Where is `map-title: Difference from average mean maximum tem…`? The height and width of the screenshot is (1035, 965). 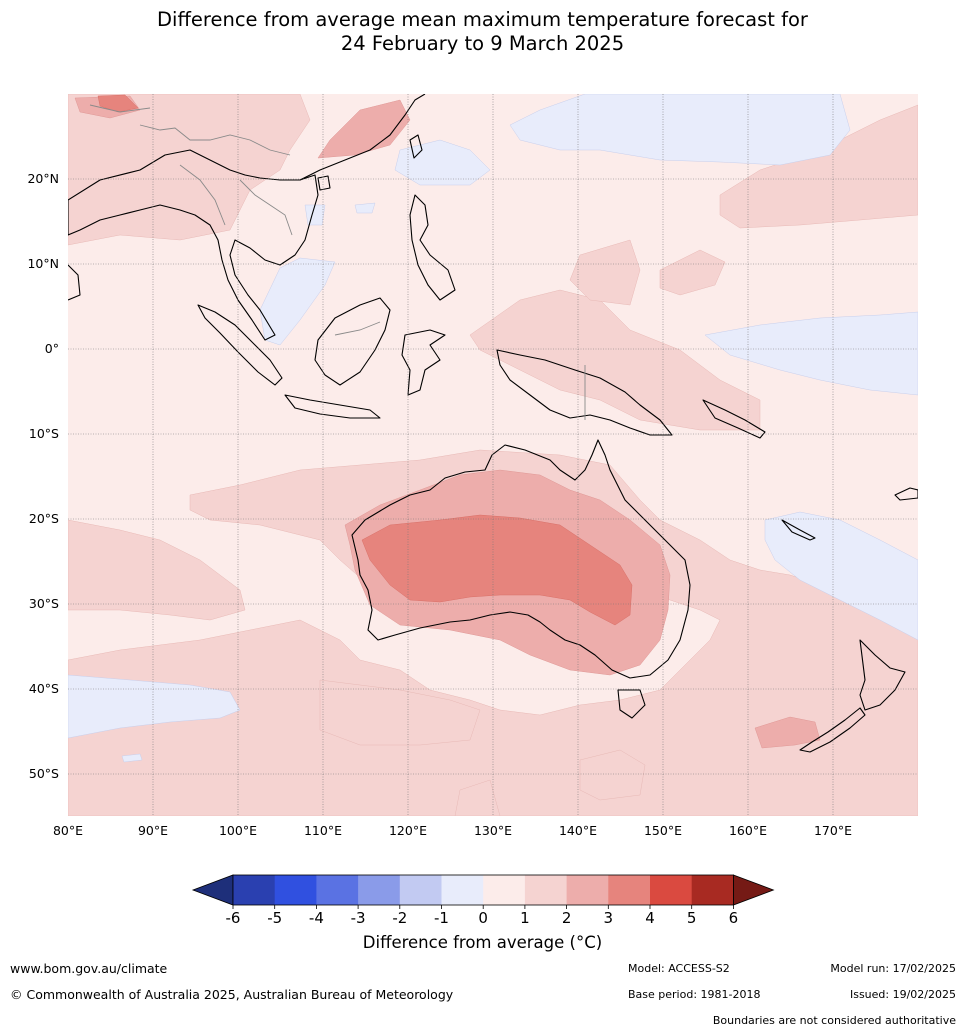 map-title: Difference from average mean maximum tem… is located at coordinates (482, 32).